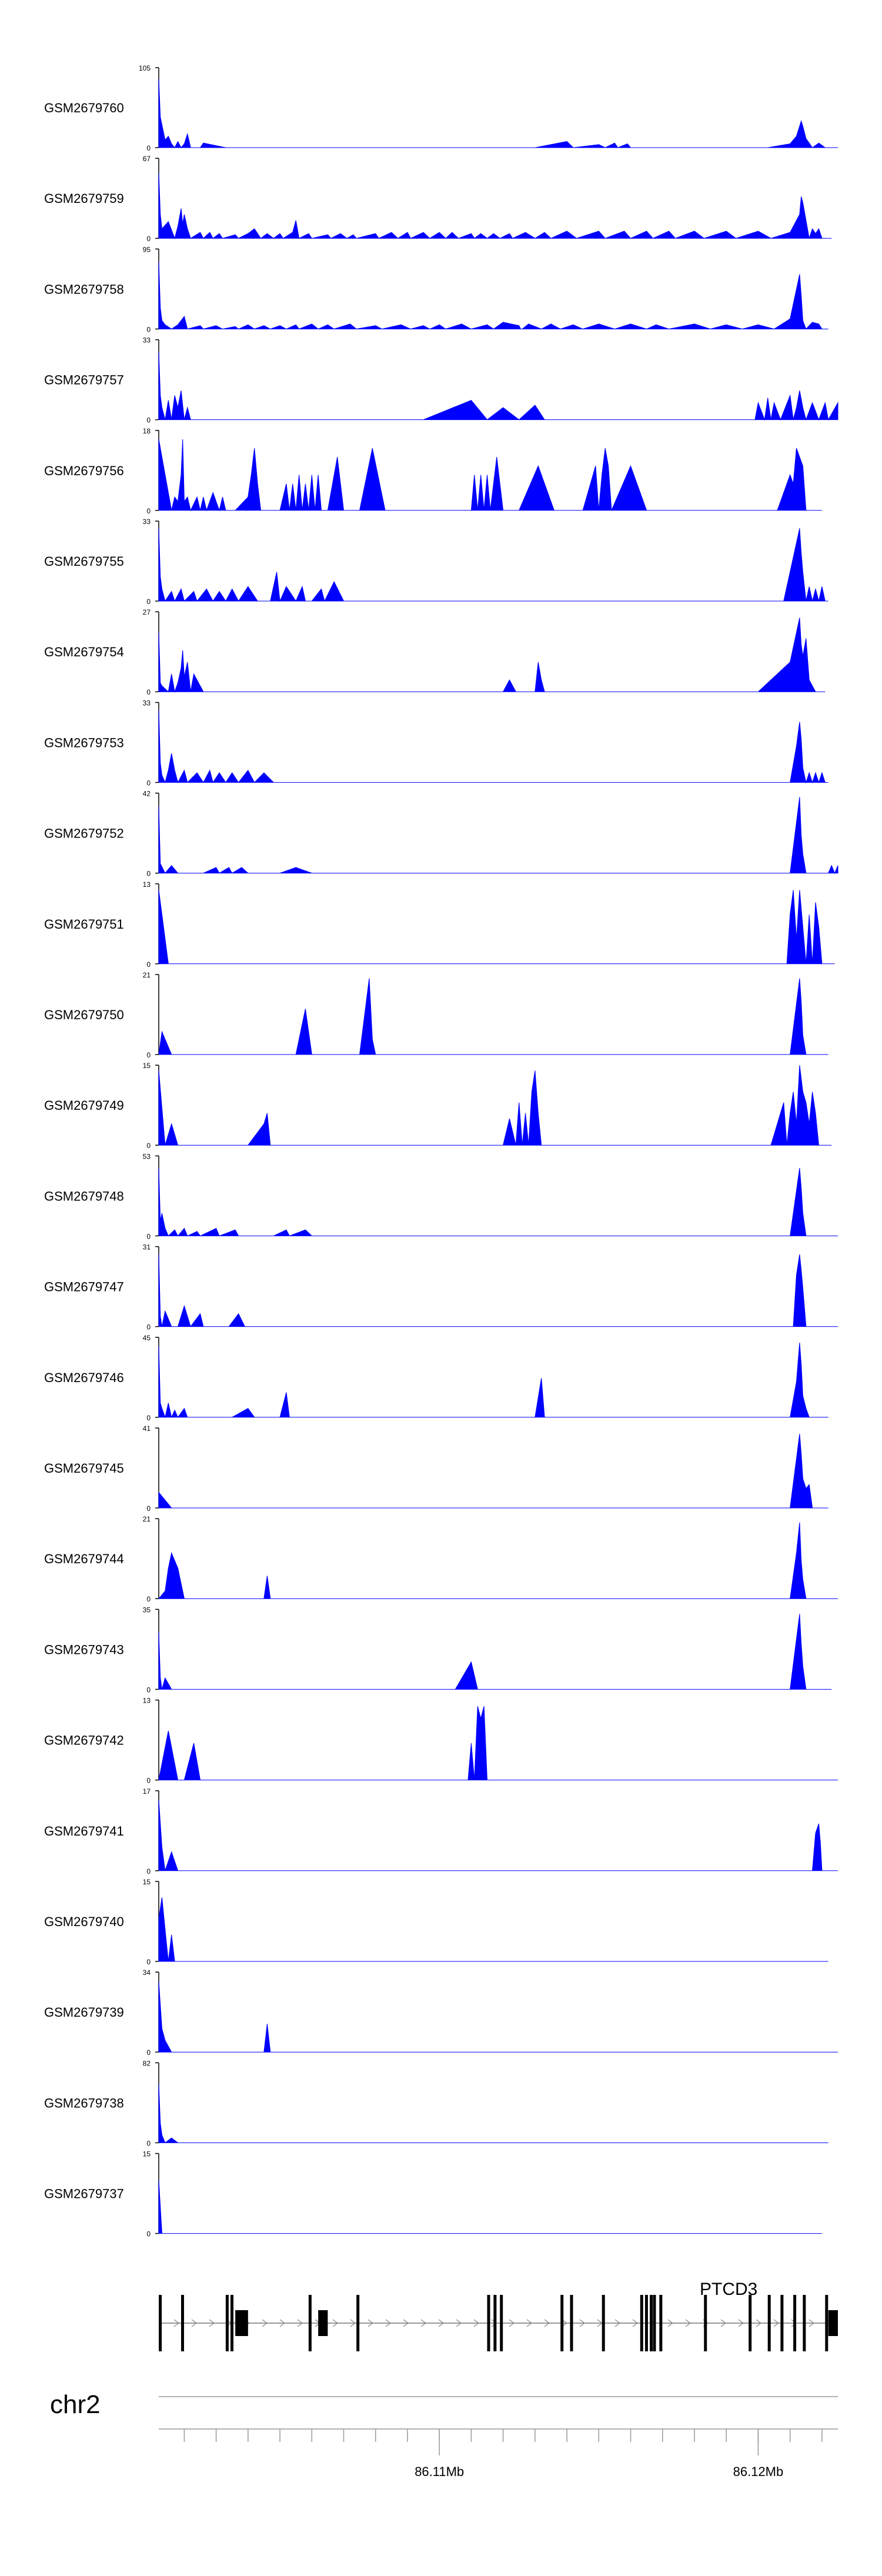  What do you see at coordinates (84, 1831) in the screenshot?
I see `sample-label: GSM2679741` at bounding box center [84, 1831].